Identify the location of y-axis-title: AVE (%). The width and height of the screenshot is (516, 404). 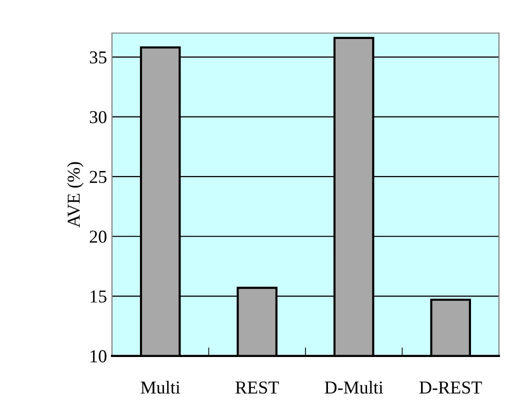
(75, 195).